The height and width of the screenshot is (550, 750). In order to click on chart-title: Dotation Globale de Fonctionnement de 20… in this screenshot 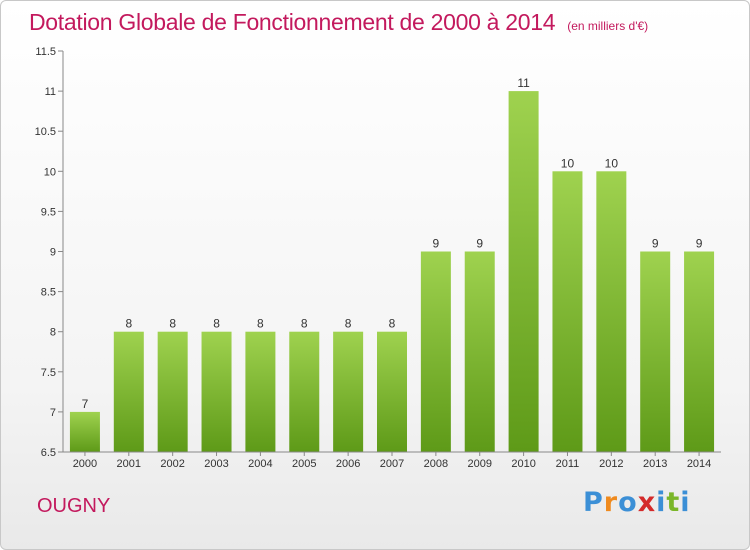, I will do `click(338, 22)`.